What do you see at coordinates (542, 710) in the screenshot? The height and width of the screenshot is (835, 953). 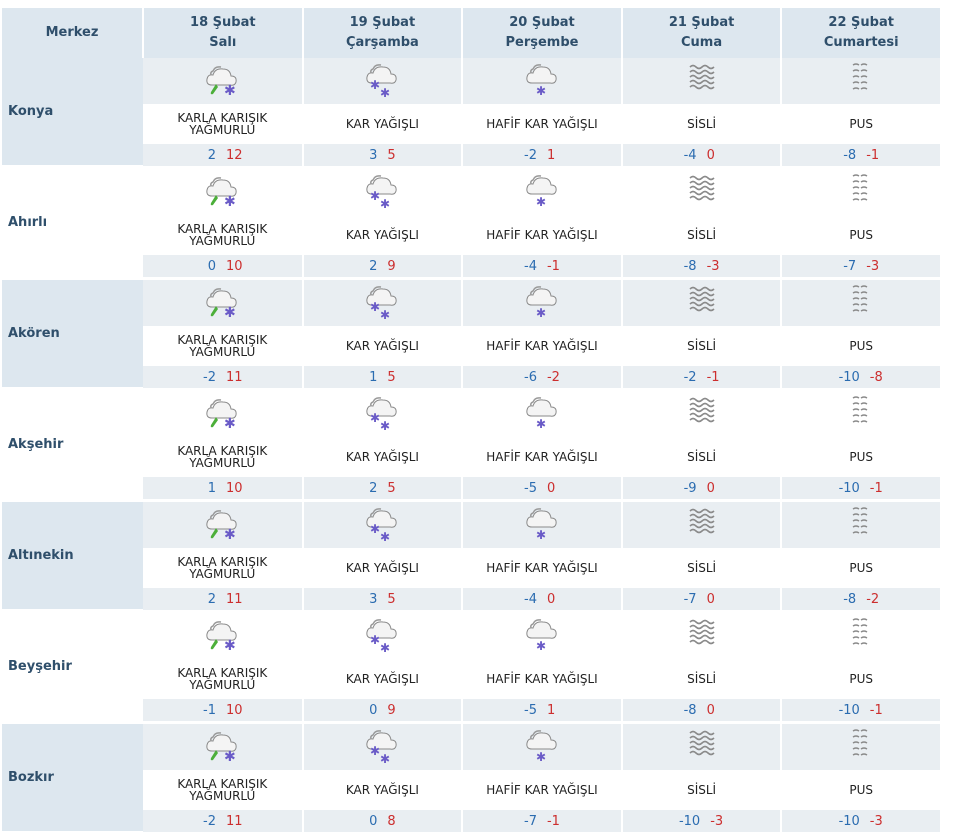 I see `temperature-cell: -5 1` at bounding box center [542, 710].